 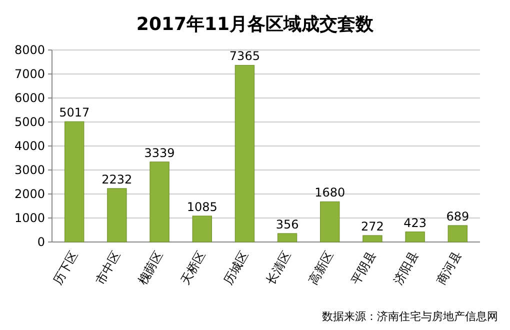 I want to click on data-label: 3339, so click(x=159, y=153).